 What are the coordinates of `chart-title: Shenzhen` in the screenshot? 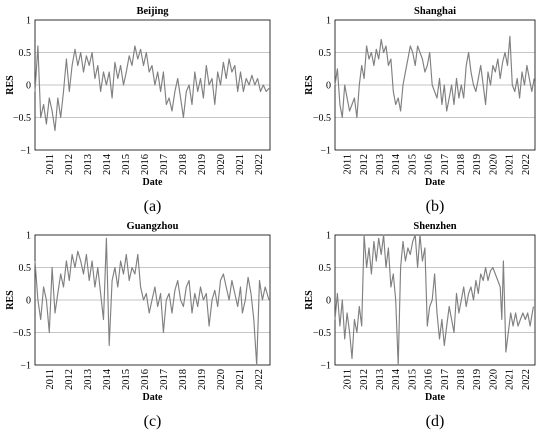 It's located at (434, 226).